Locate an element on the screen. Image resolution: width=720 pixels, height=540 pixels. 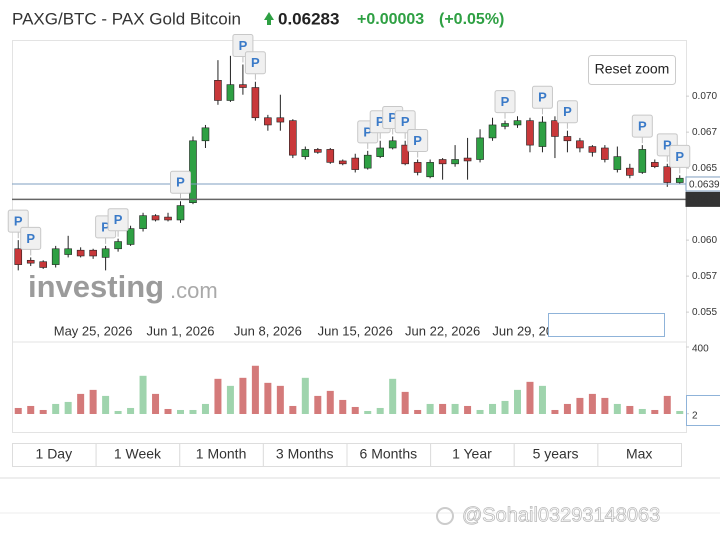
tab-label: 6 Months is located at coordinates (389, 454).